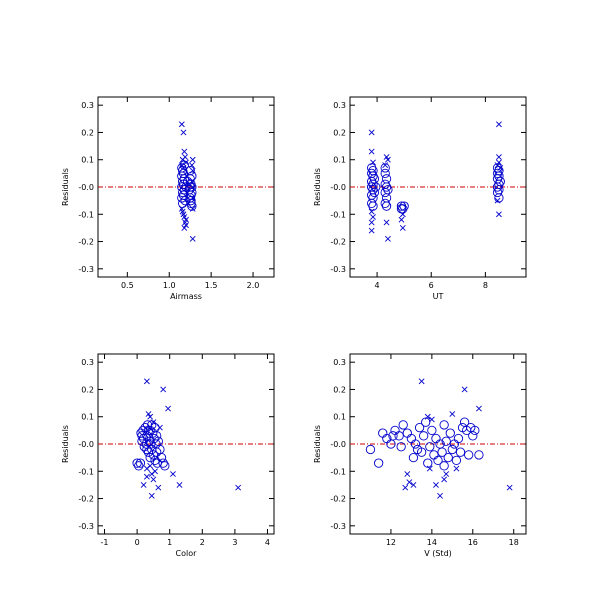 The height and width of the screenshot is (608, 608). Describe the element at coordinates (169, 542) in the screenshot. I see `x-tick-label: 1` at that location.